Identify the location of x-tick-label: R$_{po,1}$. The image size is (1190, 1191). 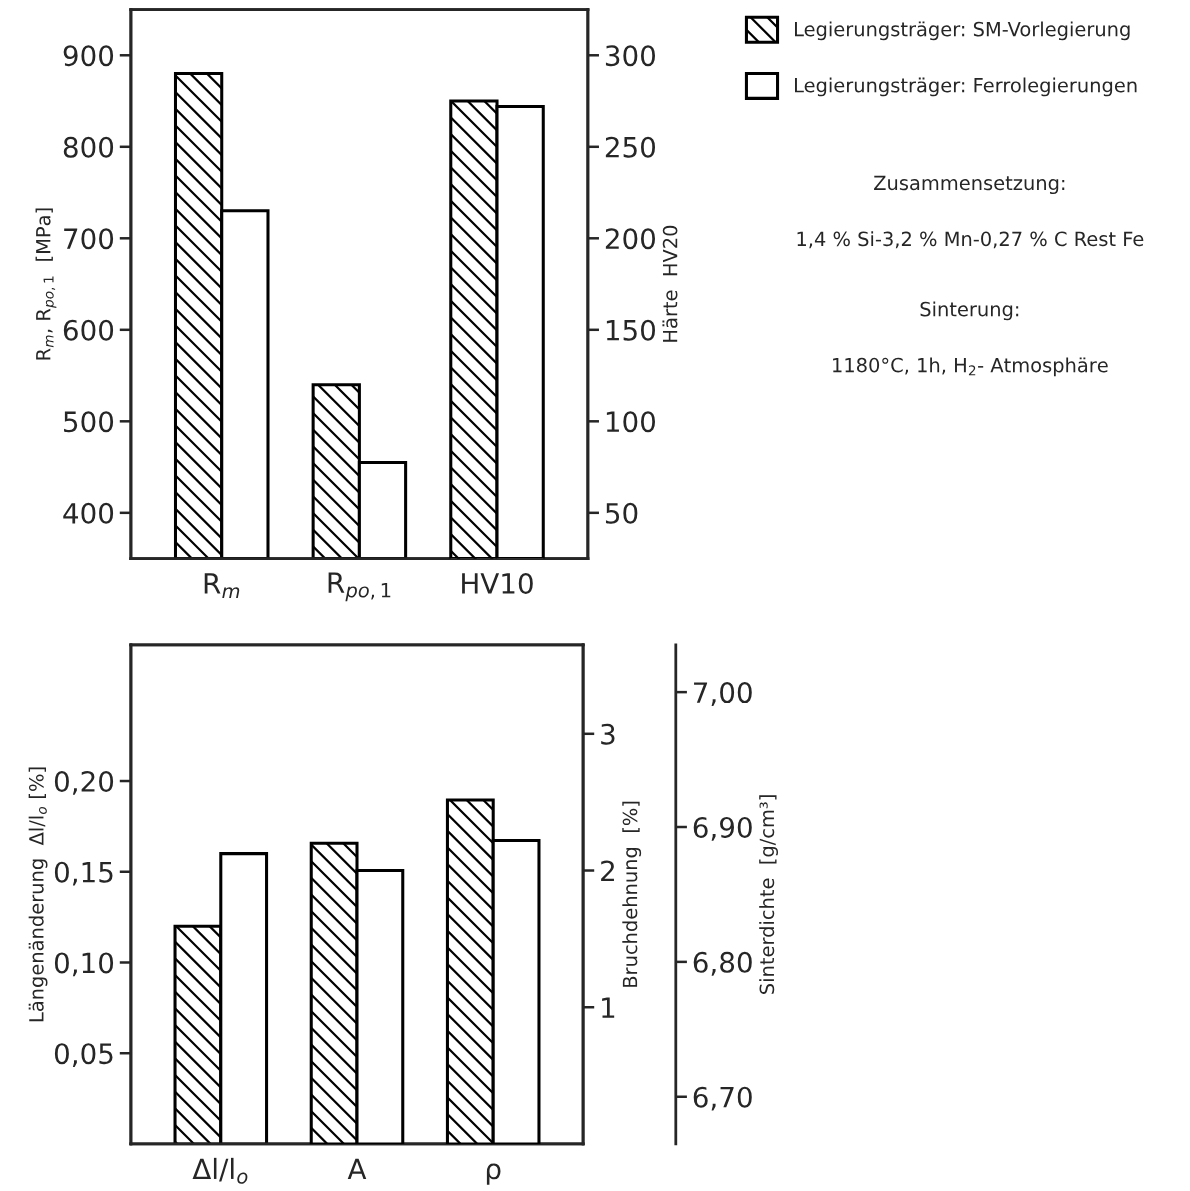
(359, 587).